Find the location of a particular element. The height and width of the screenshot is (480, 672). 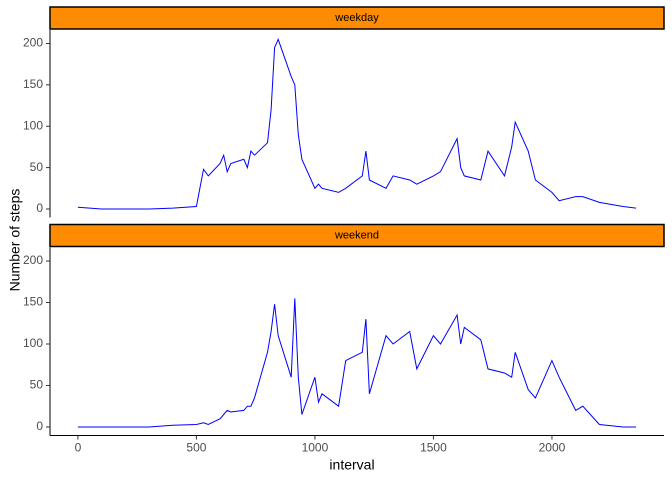

x-tick-label: 0 is located at coordinates (78, 448).